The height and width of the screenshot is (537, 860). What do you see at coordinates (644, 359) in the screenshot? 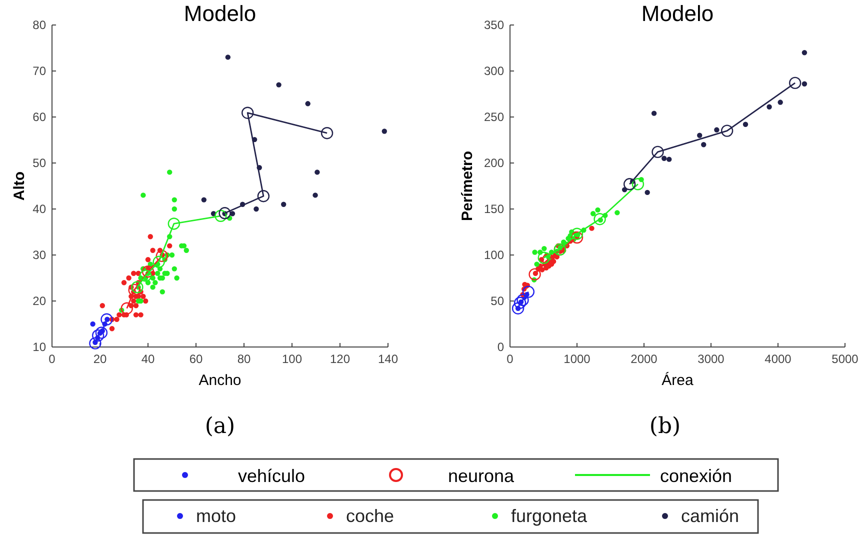
I see `x-tick-label: 2000` at bounding box center [644, 359].